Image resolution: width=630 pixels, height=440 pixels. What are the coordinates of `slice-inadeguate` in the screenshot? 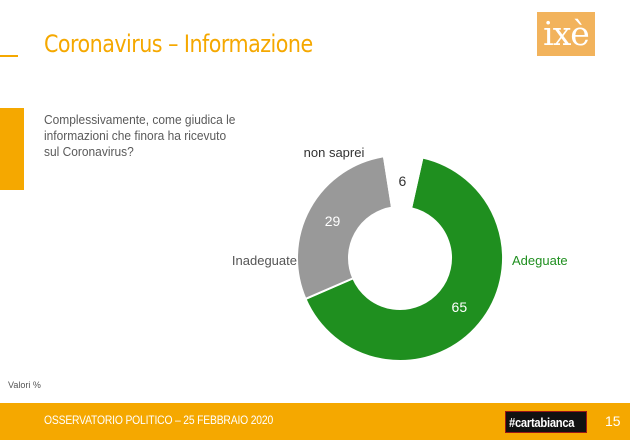 It's located at (345, 228).